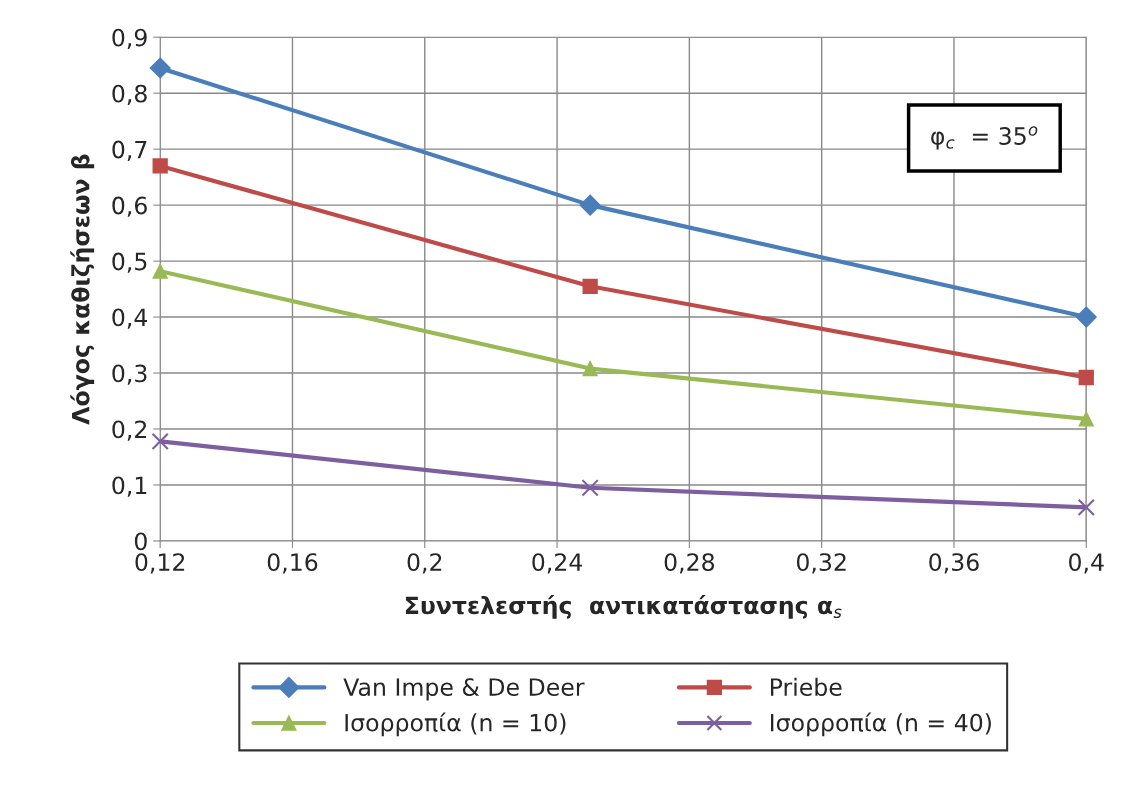  What do you see at coordinates (129, 38) in the screenshot?
I see `y-tick-label: 0,9` at bounding box center [129, 38].